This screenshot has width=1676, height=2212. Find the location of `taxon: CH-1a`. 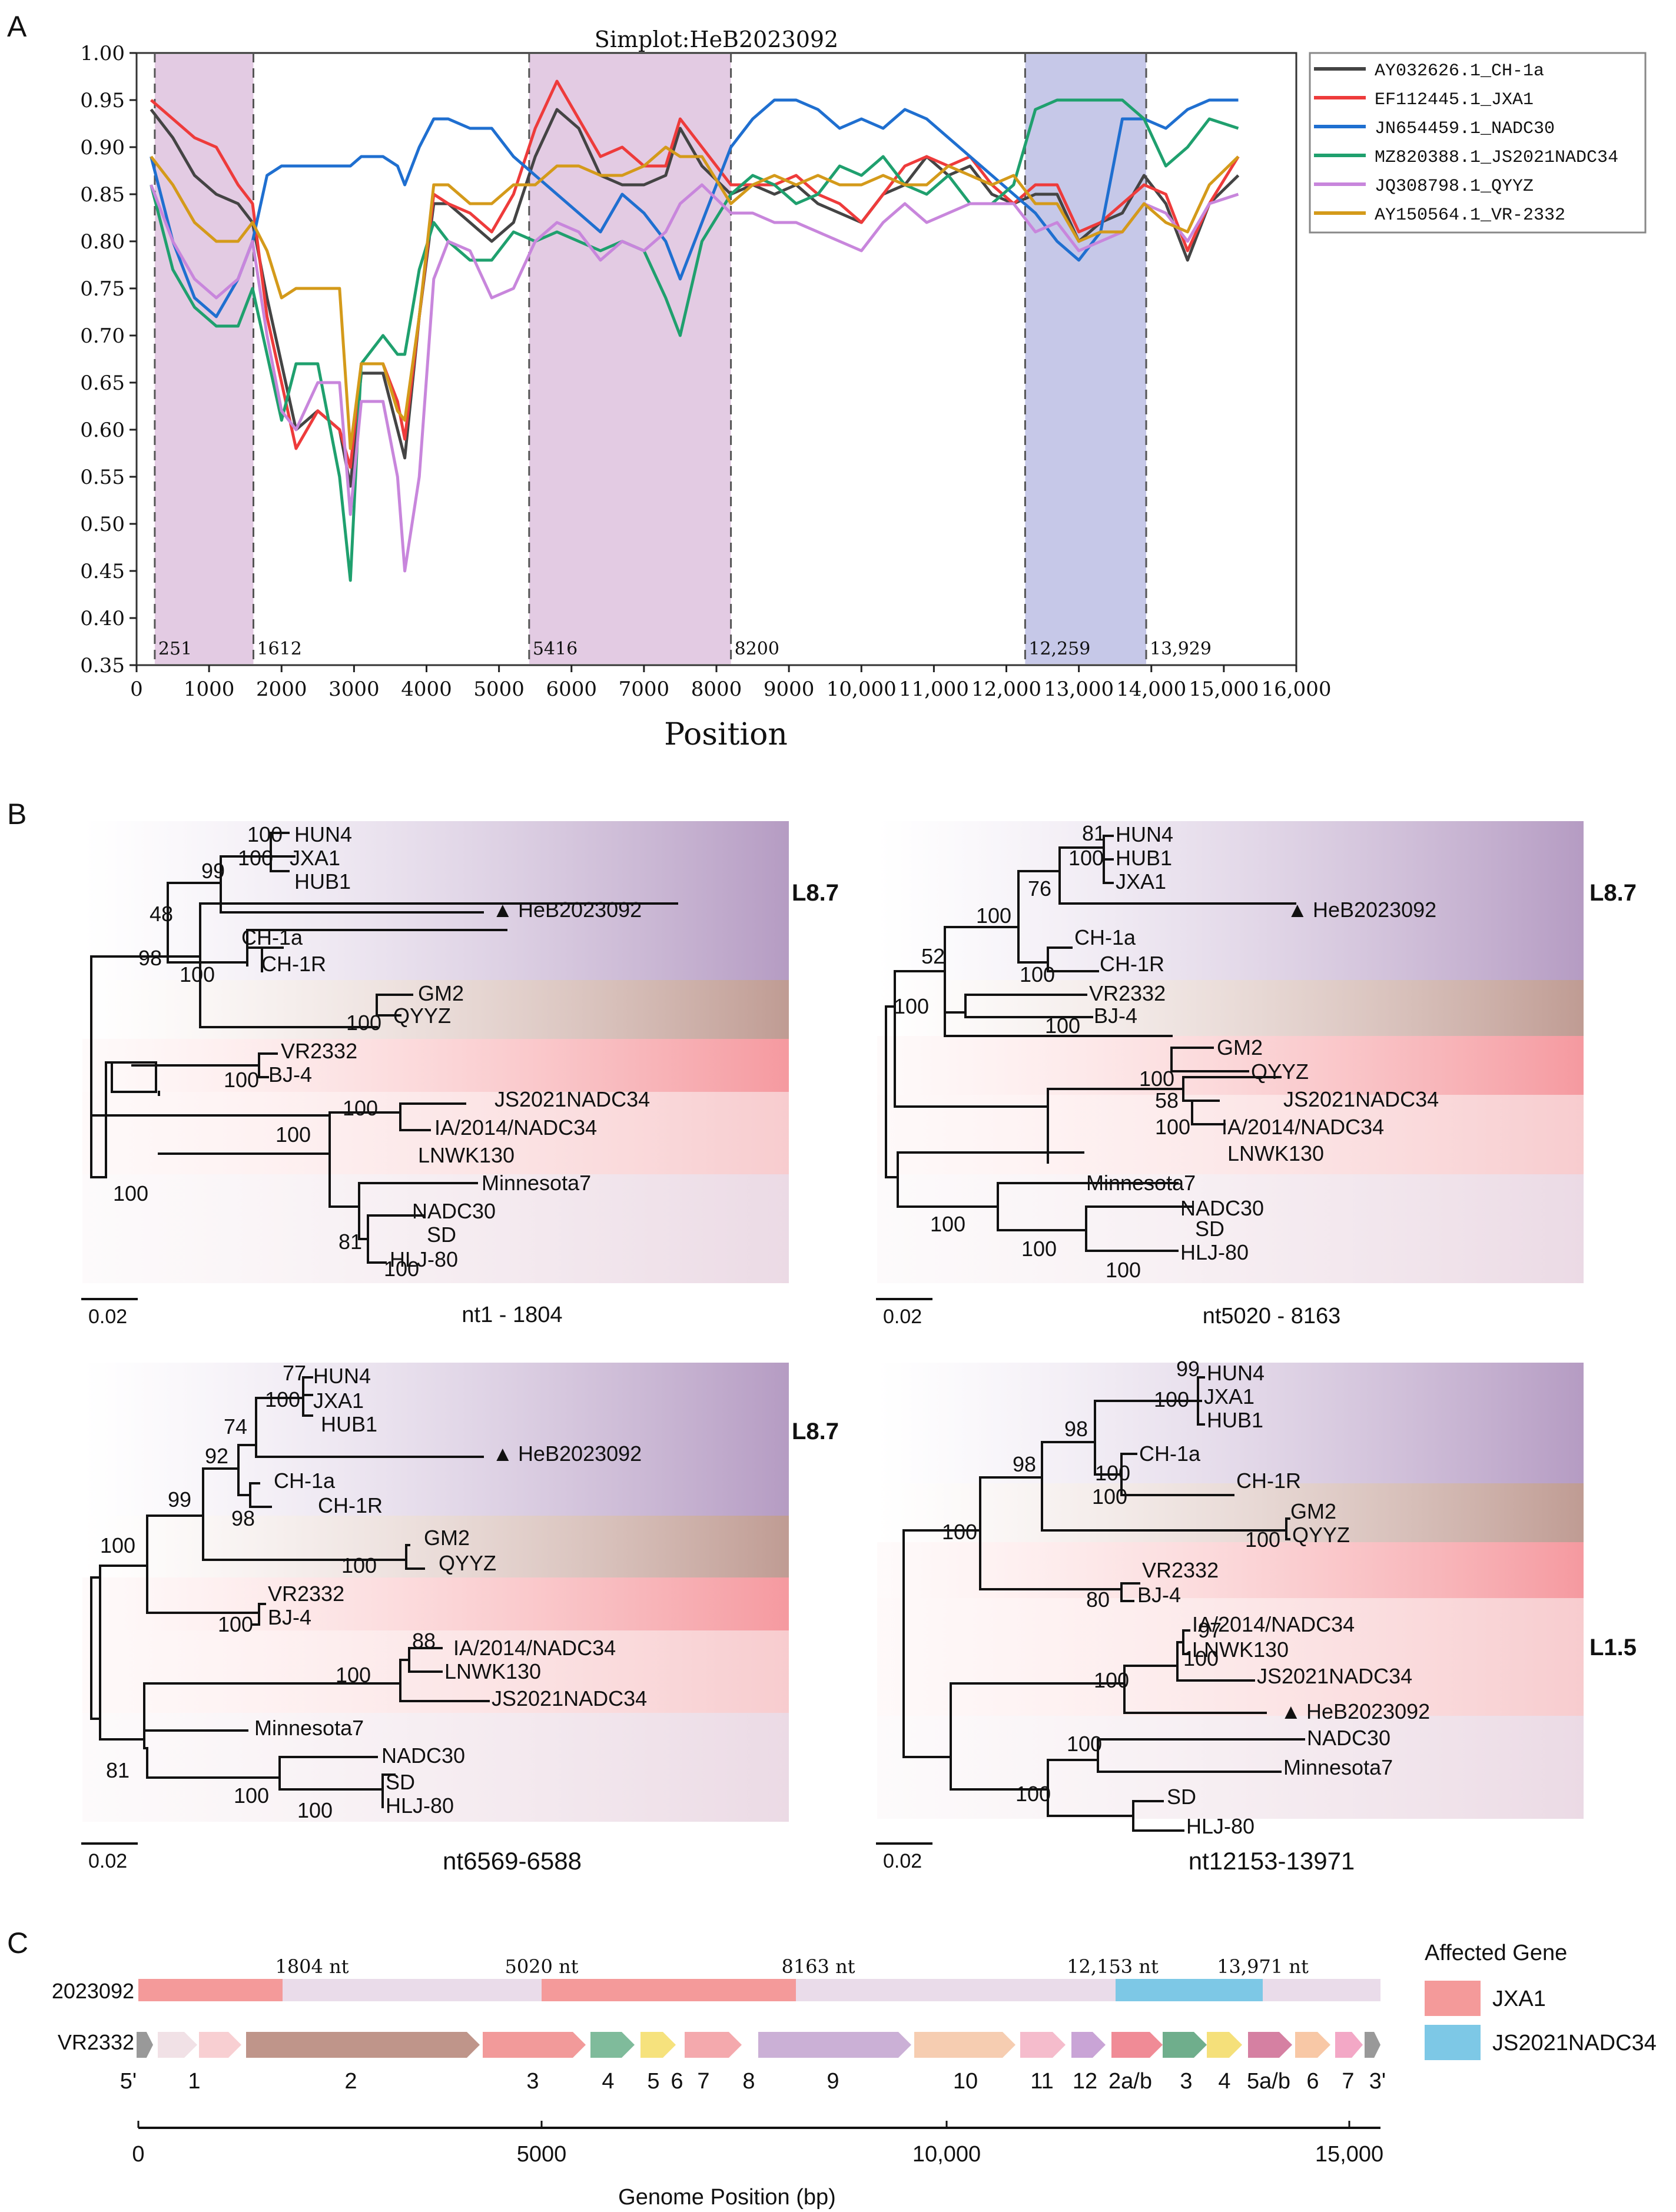

taxon: CH-1a is located at coordinates (305, 1481).